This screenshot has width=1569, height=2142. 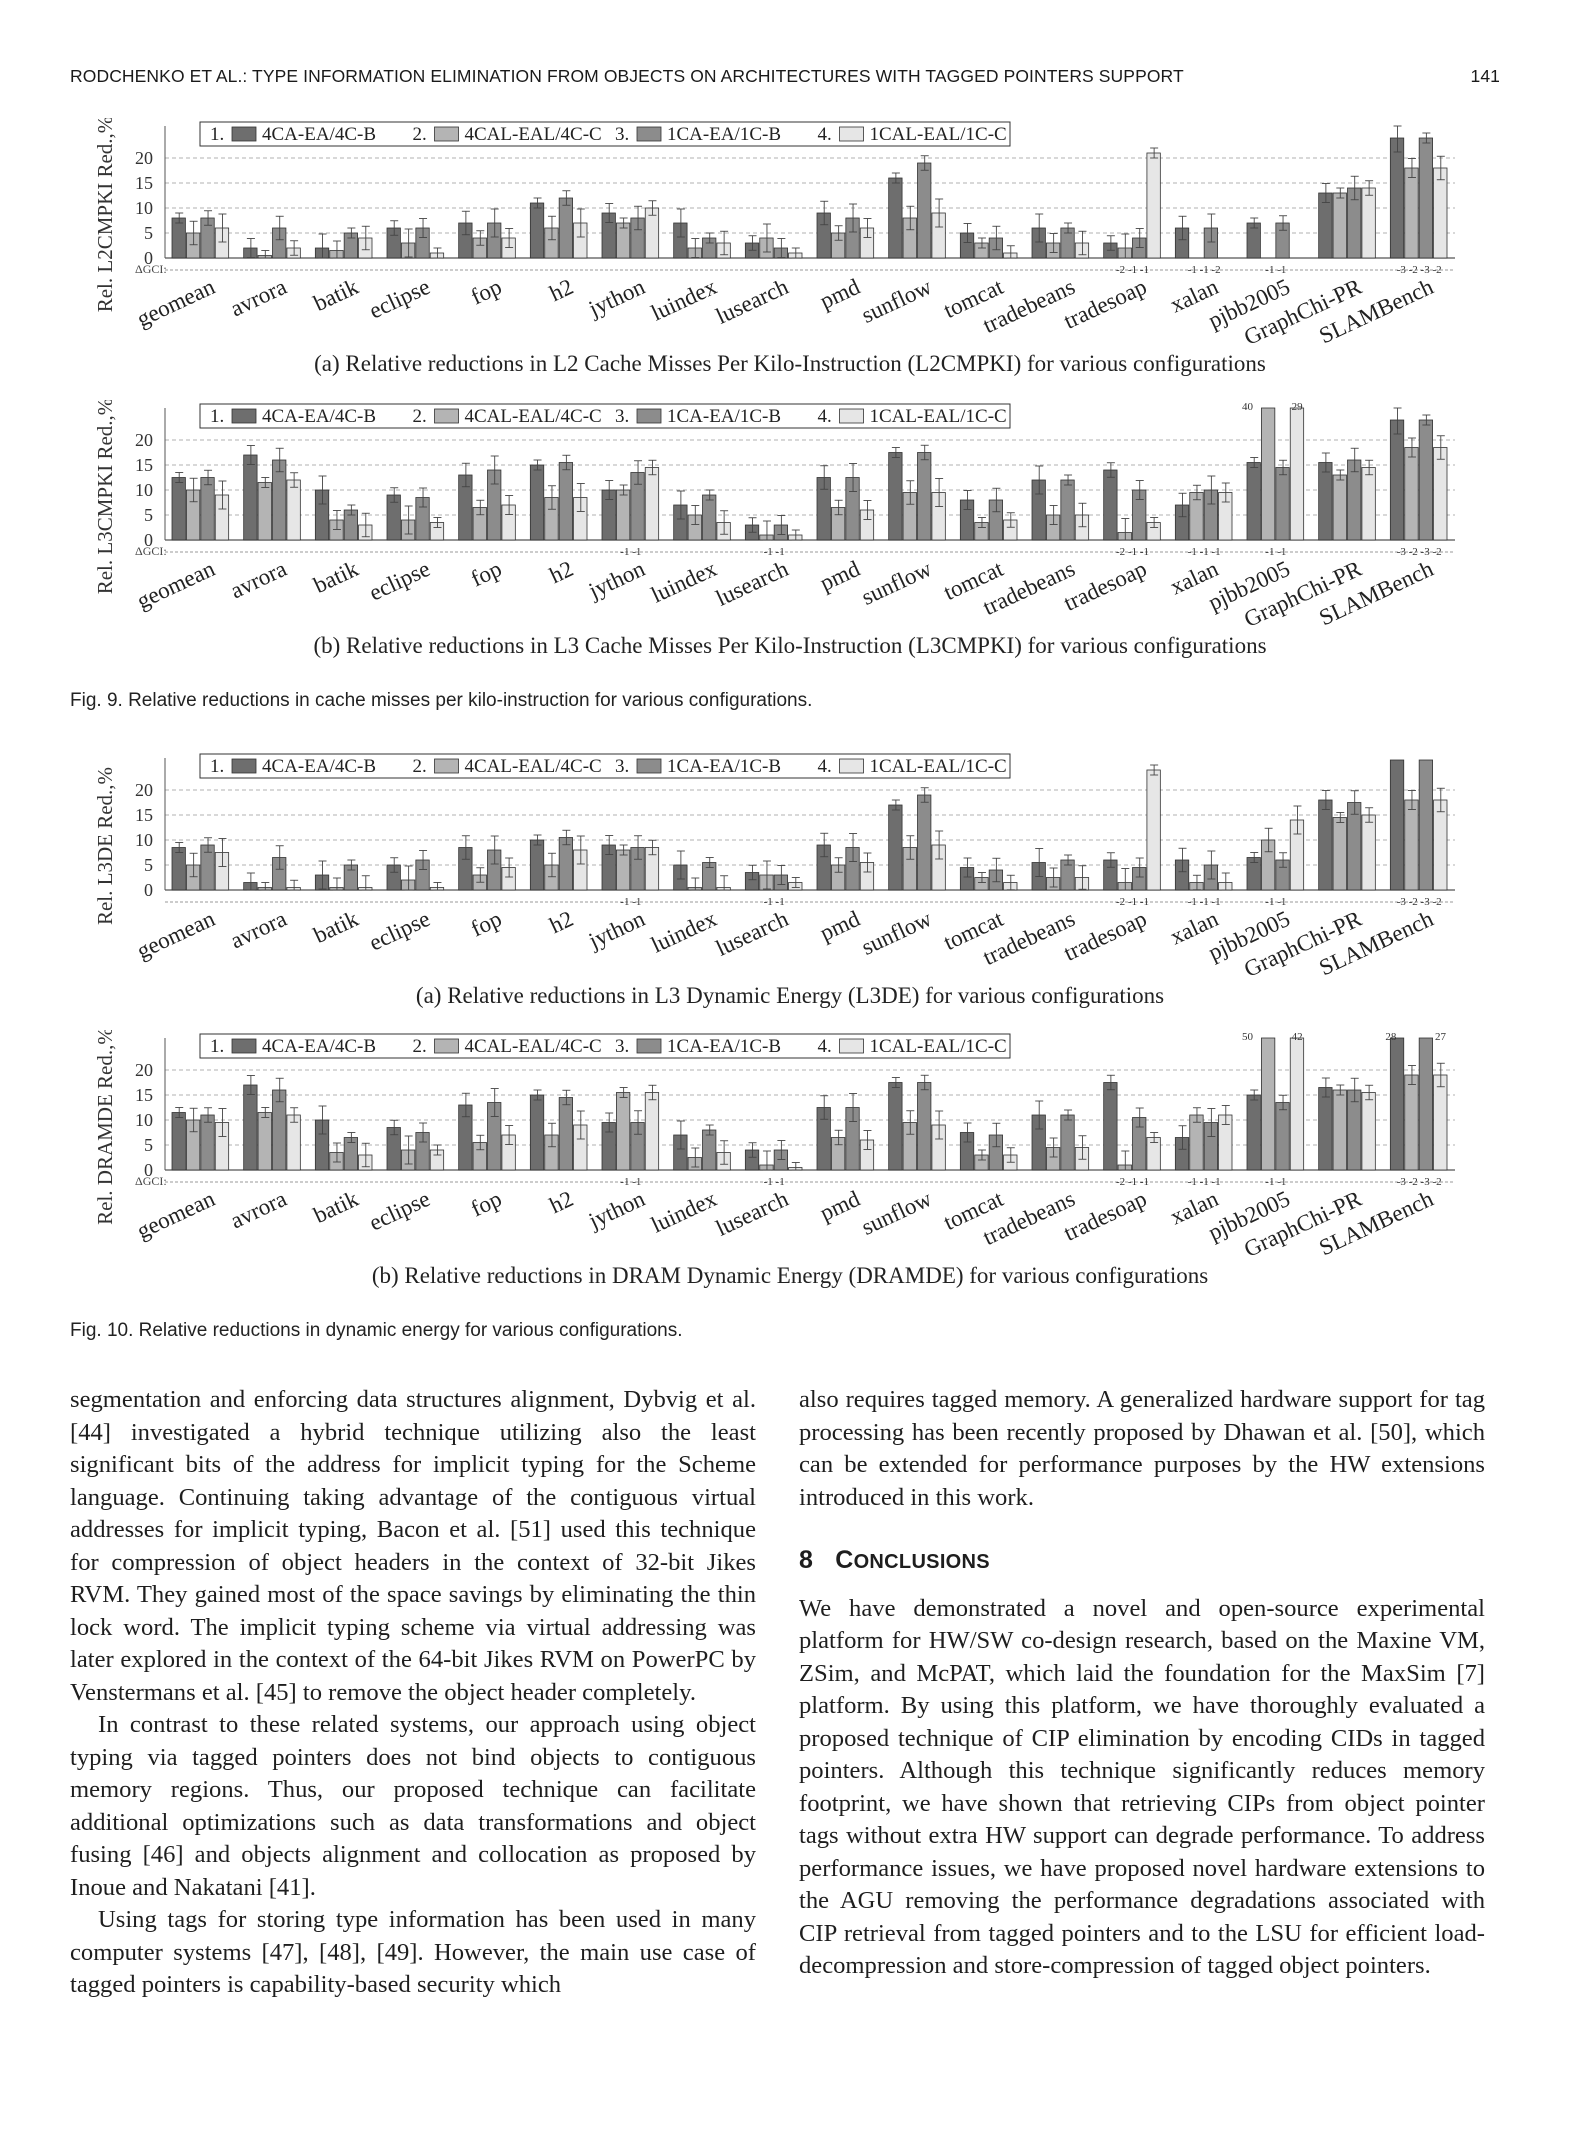 What do you see at coordinates (616, 1210) in the screenshot?
I see `x-tick-label: jython` at bounding box center [616, 1210].